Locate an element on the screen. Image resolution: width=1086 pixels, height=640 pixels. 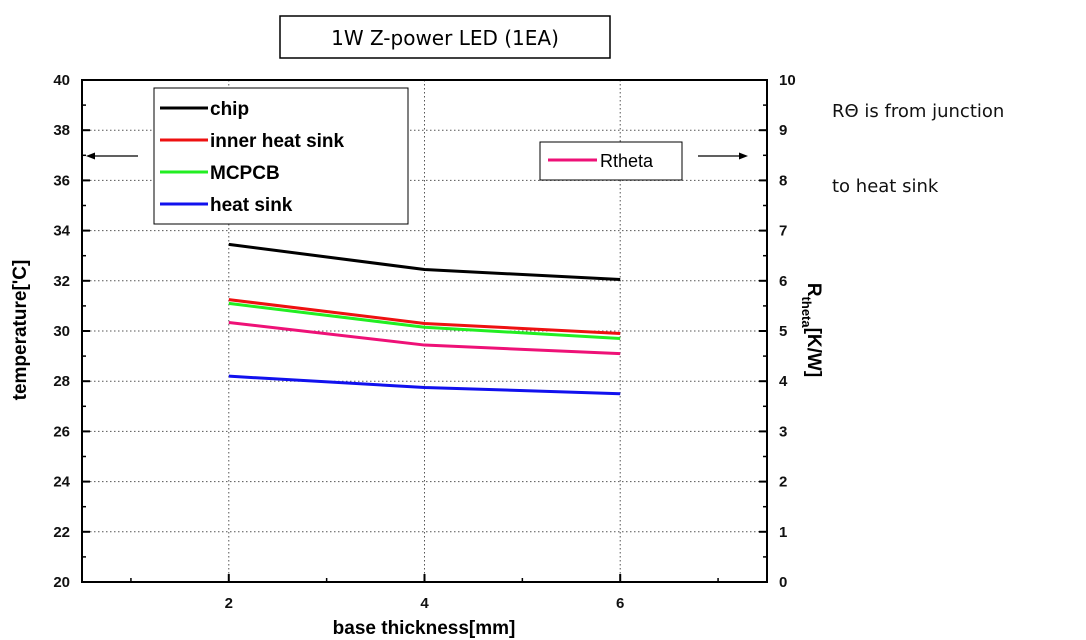
annotation-line-1: RΘ is from junction is located at coordinates (918, 111).